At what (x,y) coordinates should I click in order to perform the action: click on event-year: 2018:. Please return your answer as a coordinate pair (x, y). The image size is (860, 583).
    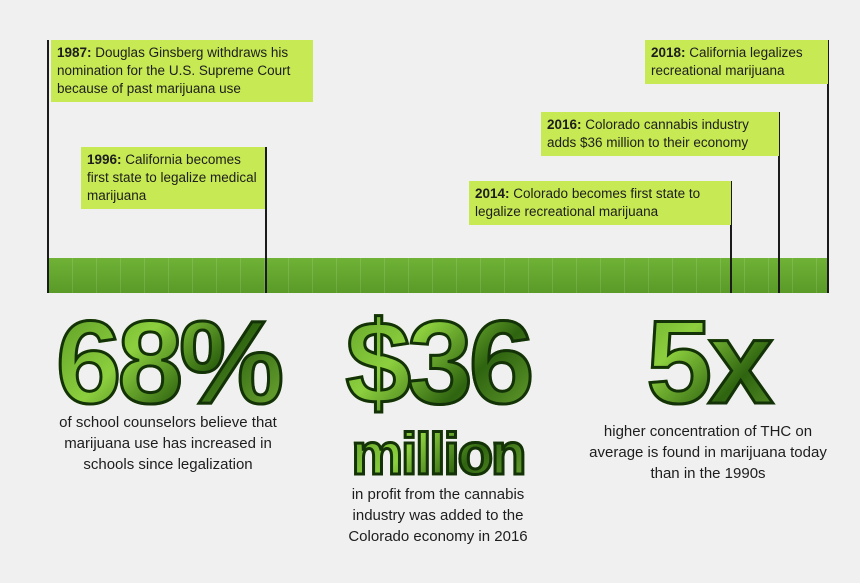
    Looking at the image, I should click on (668, 52).